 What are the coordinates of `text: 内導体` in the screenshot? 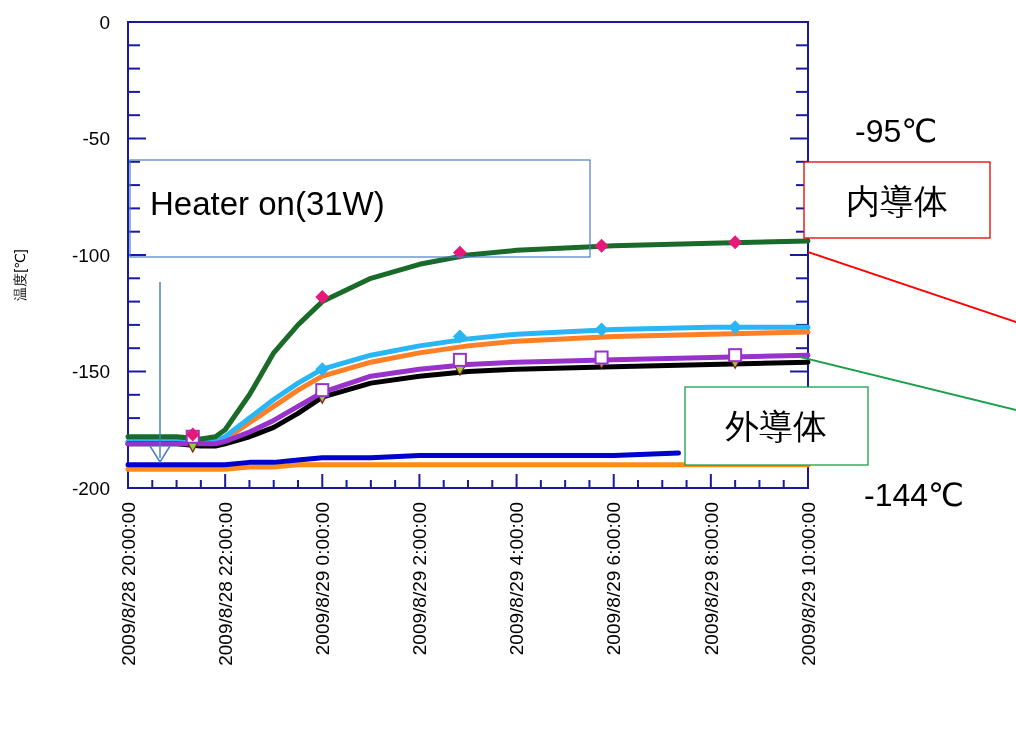 It's located at (897, 200).